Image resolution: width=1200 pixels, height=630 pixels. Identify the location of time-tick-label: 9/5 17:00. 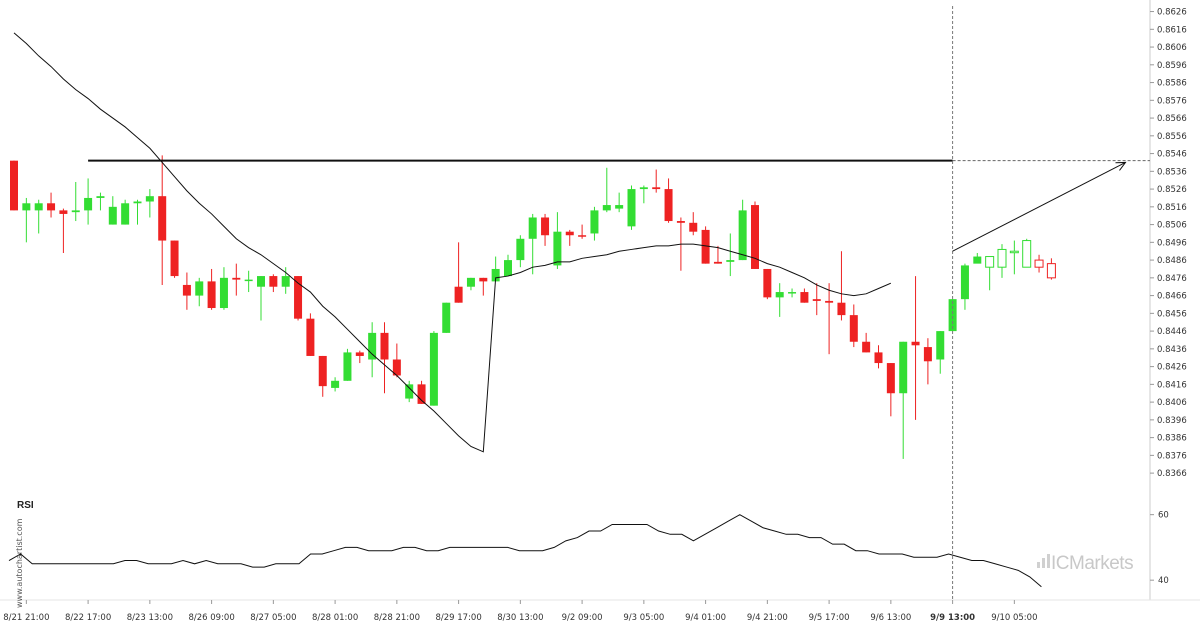
(829, 618).